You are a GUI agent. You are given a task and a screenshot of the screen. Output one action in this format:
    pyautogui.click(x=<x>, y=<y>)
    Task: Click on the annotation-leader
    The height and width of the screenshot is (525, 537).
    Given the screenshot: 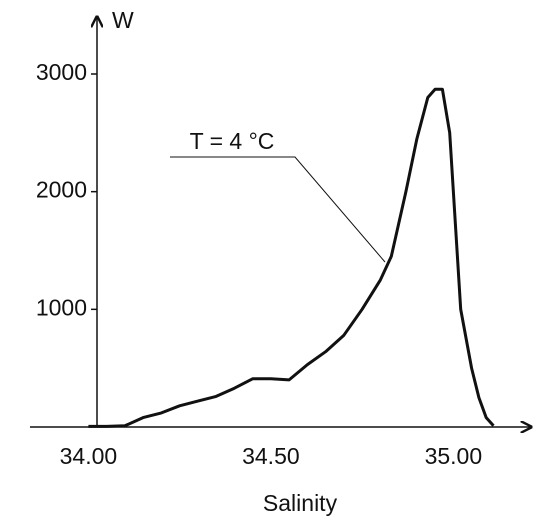 What is the action you would take?
    pyautogui.click(x=278, y=209)
    